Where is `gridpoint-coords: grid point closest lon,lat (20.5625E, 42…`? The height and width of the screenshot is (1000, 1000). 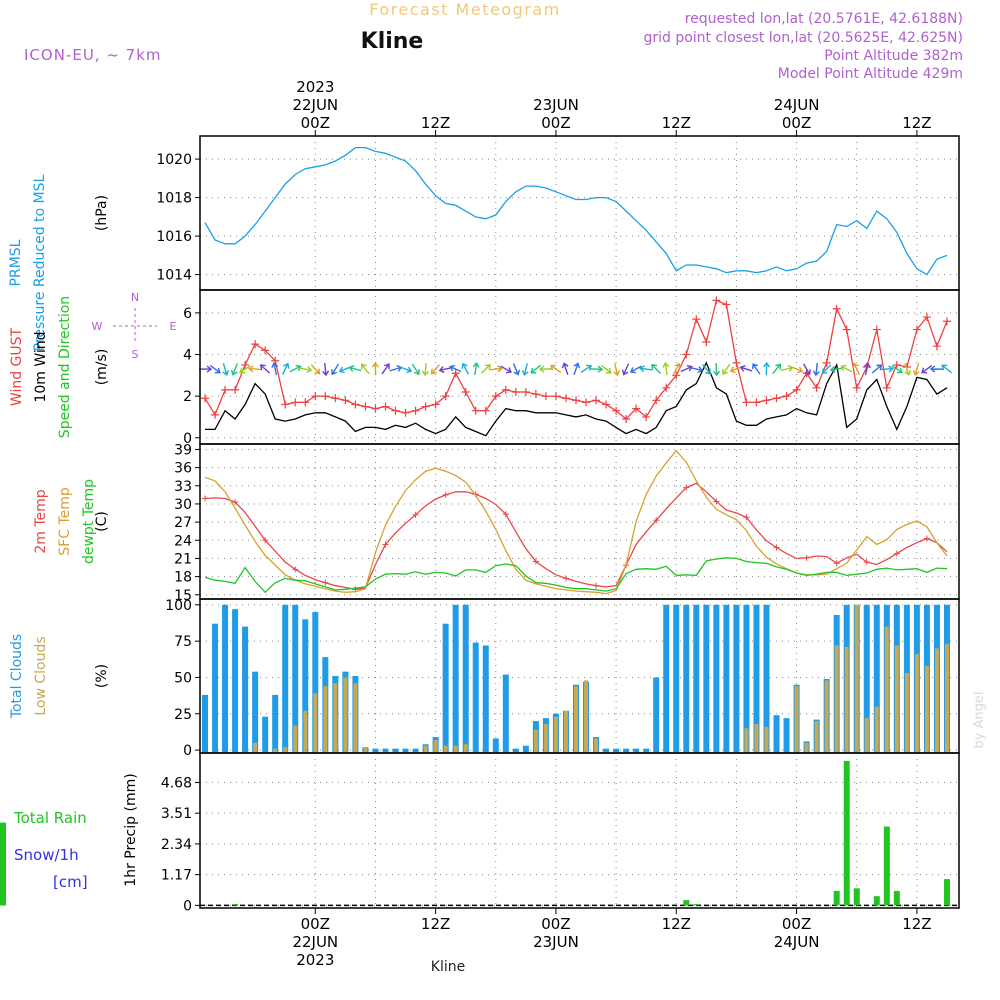
gridpoint-coords: grid point closest lon,lat (20.5625E, 42… is located at coordinates (803, 38).